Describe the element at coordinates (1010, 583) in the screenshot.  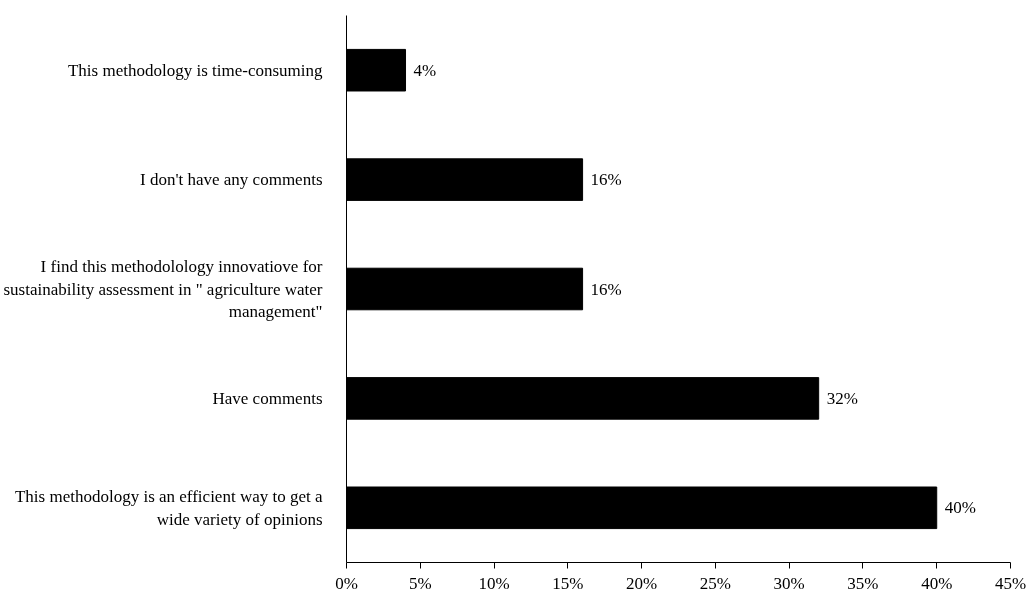
I see `x-tick-label: 45%` at that location.